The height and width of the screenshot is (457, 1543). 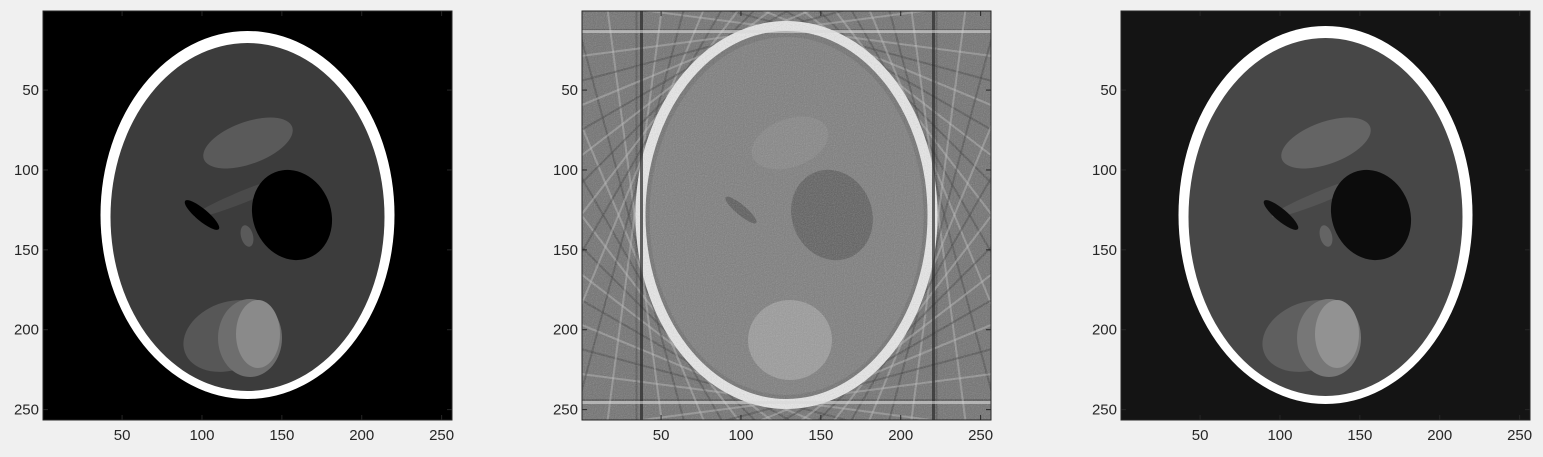 I want to click on x-tick-label: 150, so click(x=1359, y=435).